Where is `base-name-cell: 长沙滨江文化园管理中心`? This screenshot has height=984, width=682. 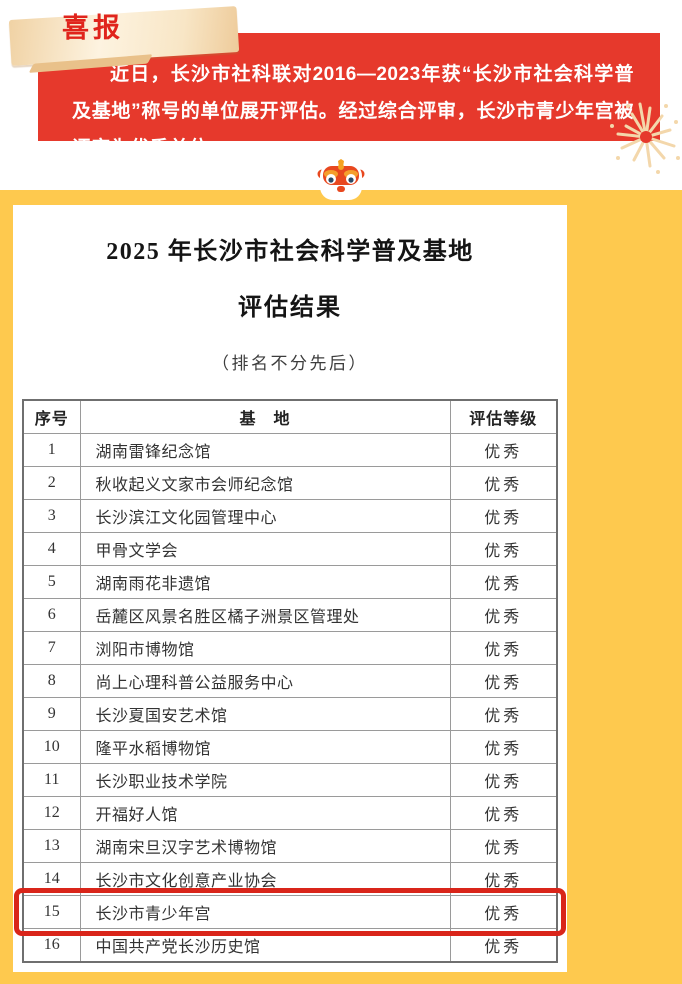
base-name-cell: 长沙滨江文化园管理中心 is located at coordinates (265, 516).